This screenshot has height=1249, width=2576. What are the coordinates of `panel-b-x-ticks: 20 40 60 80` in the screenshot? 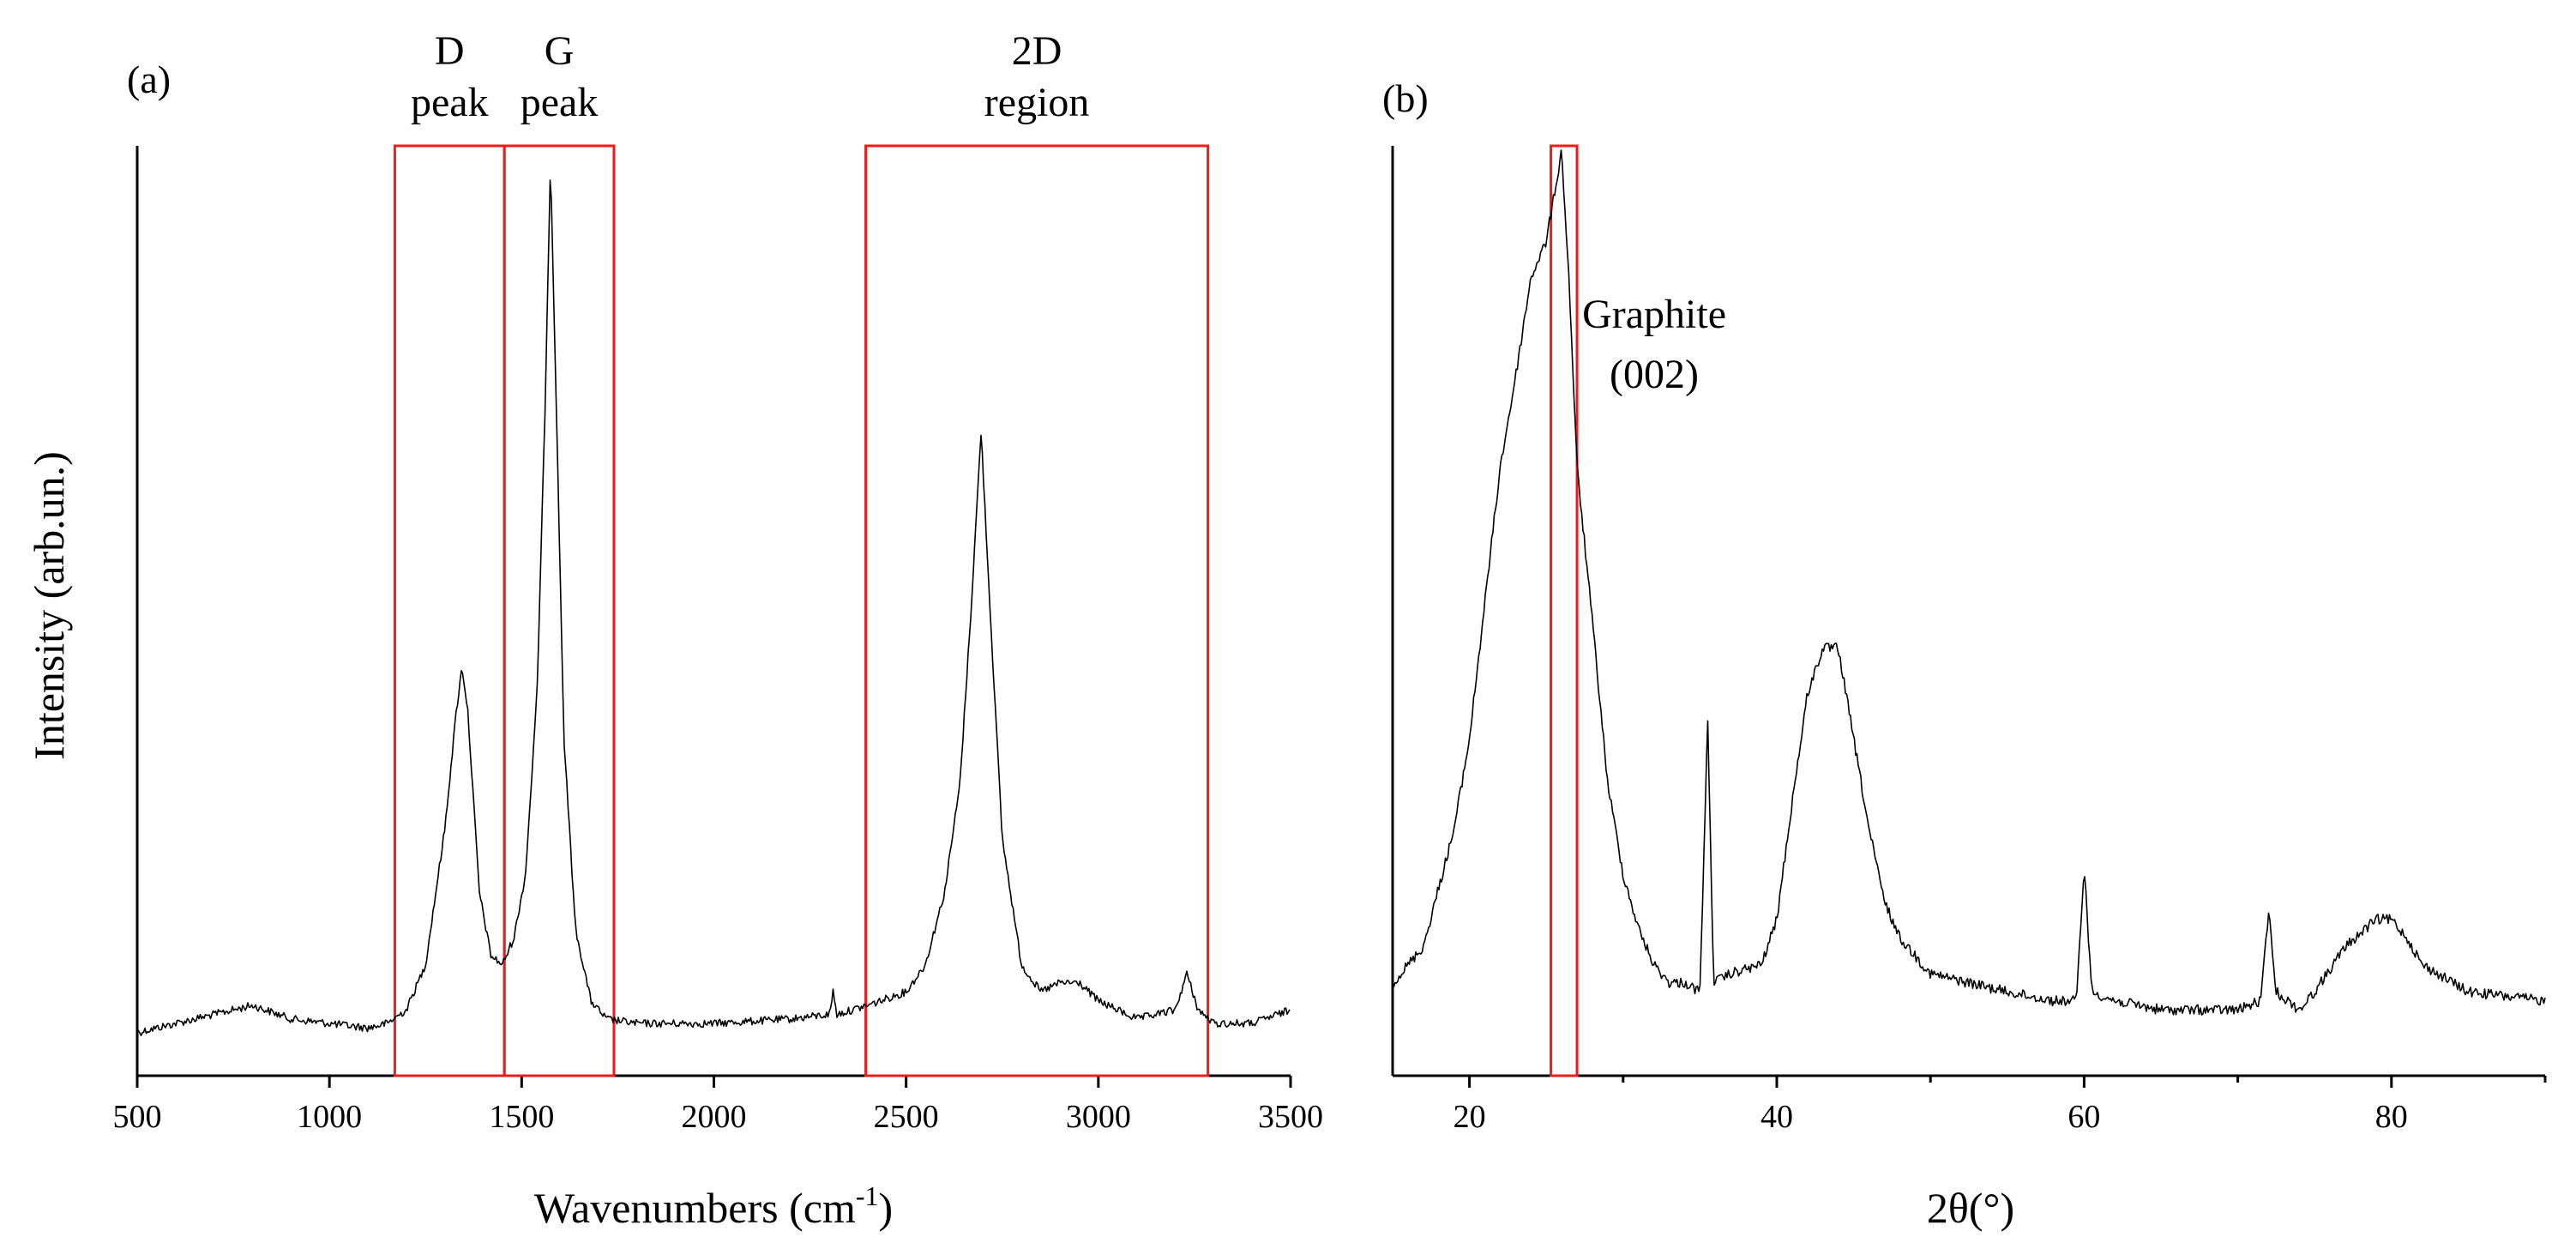 It's located at (2001, 1105).